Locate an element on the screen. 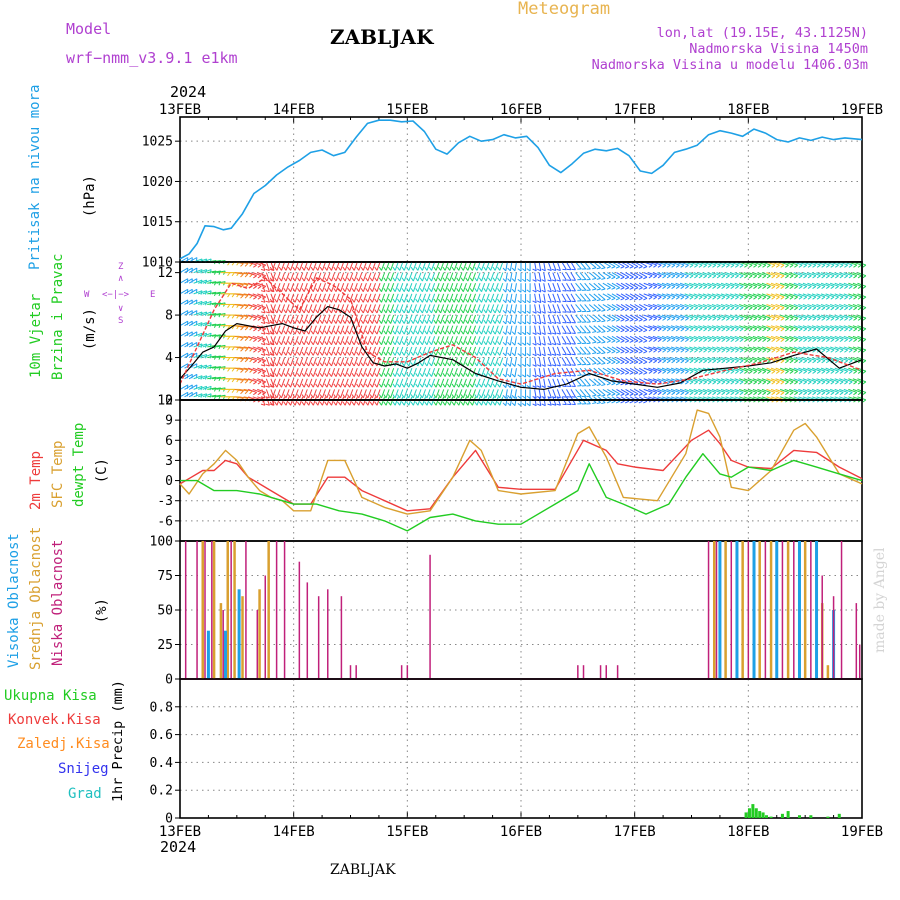 The image size is (900, 900). legend-hail: Grad is located at coordinates (85, 794).